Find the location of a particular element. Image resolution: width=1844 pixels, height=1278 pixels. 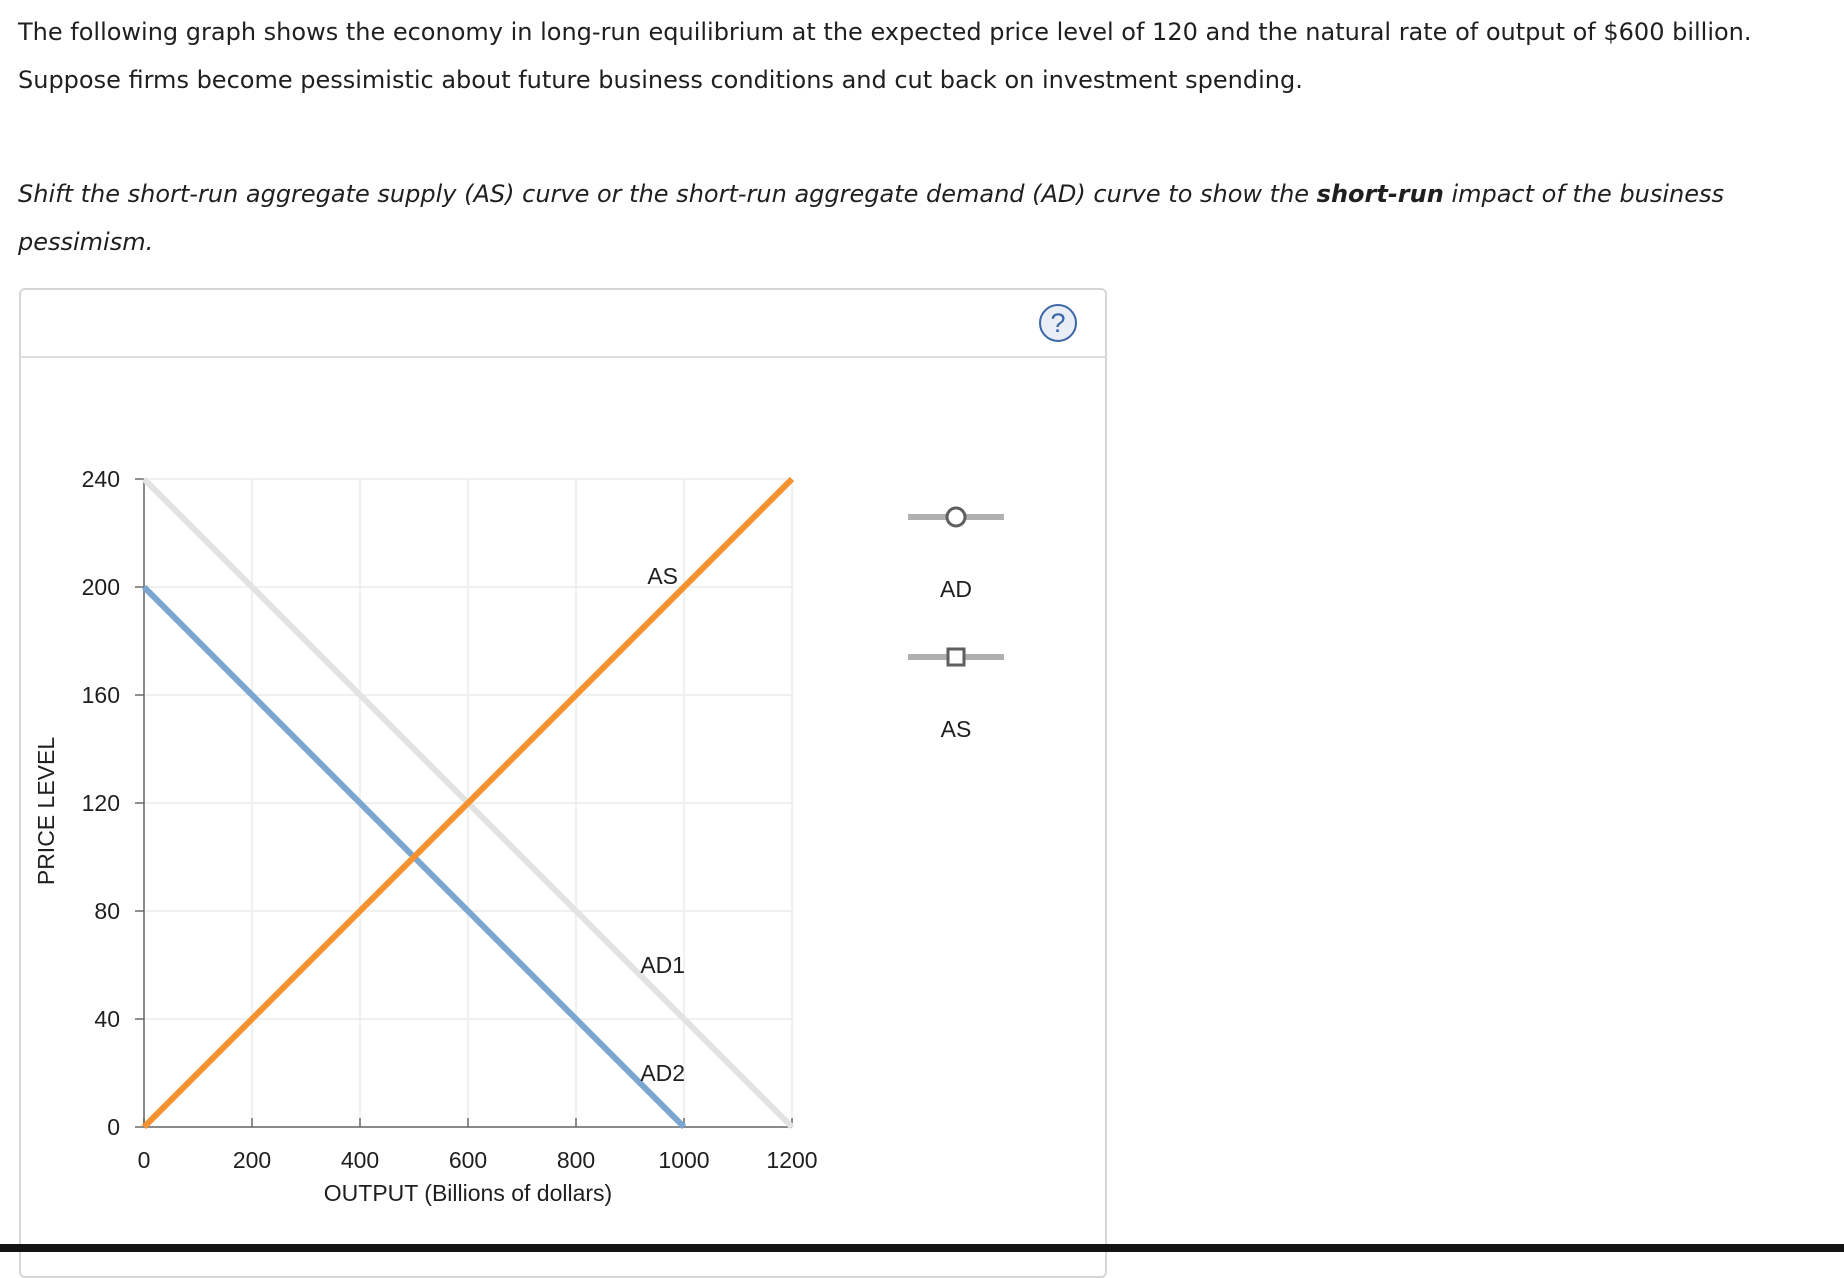

instruction-after: impact of the business pessimism. is located at coordinates (871, 218).